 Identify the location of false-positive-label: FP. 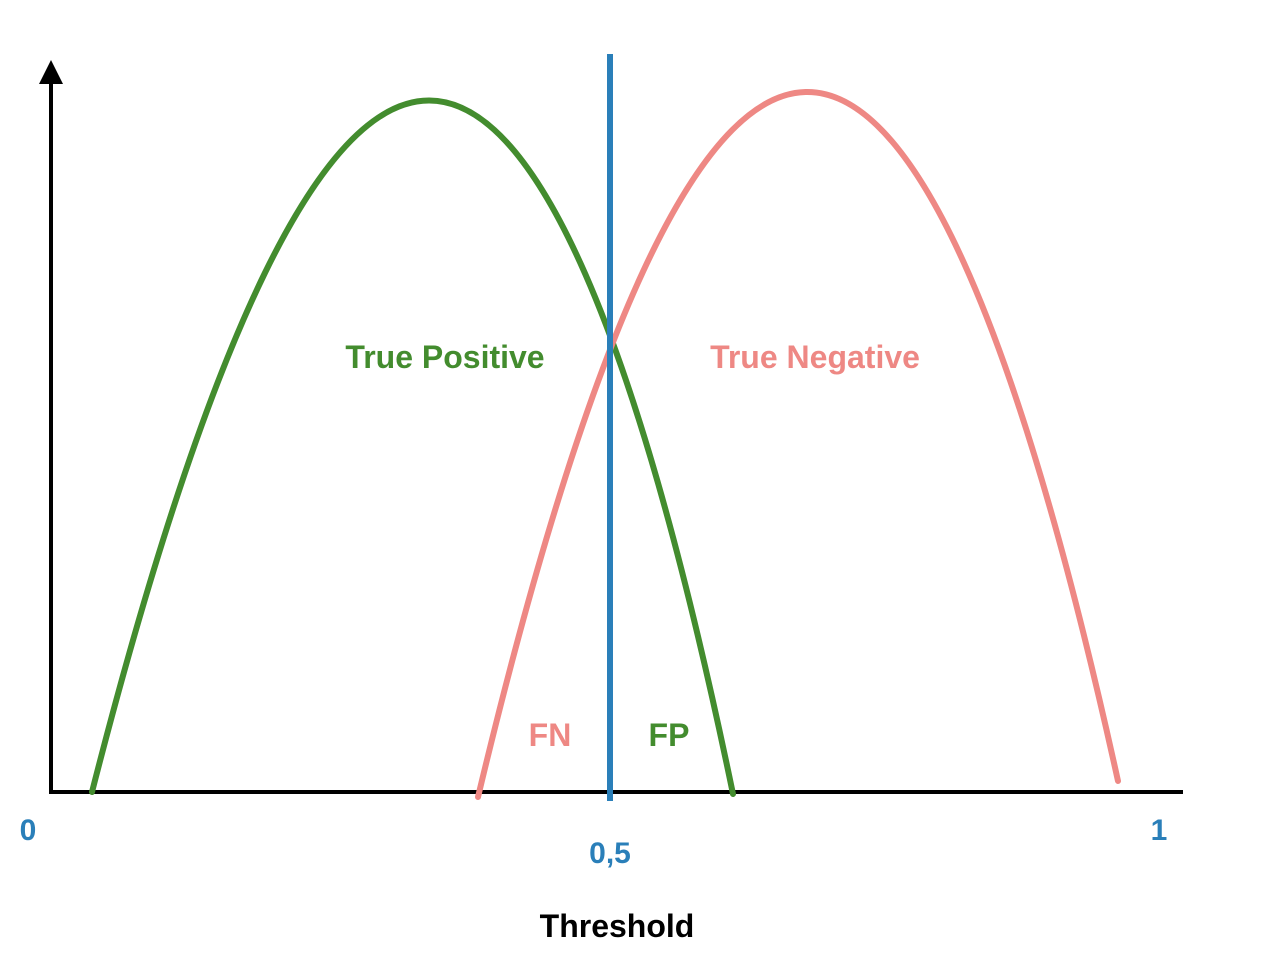
(669, 735).